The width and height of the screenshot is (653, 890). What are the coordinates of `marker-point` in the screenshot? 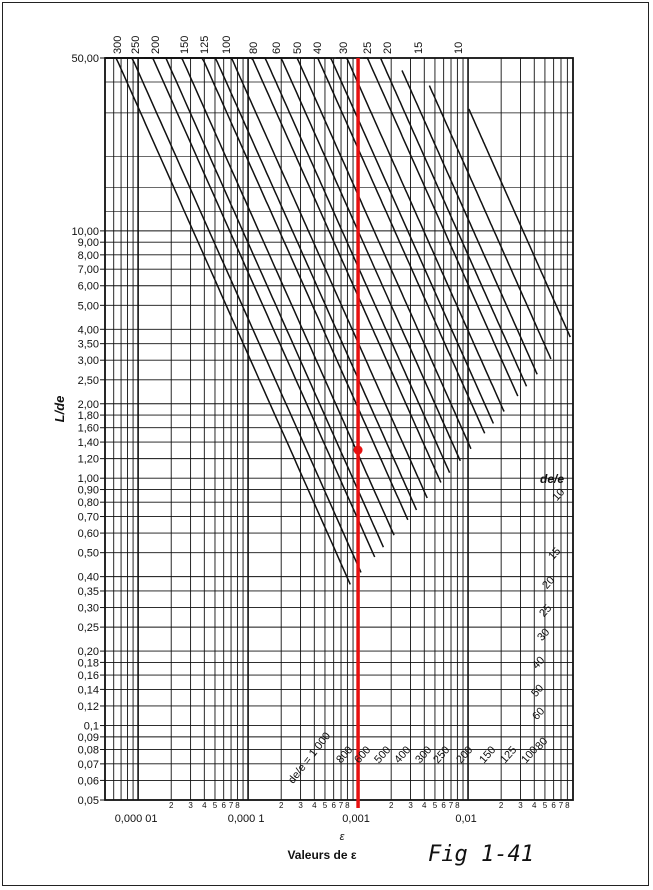 It's located at (358, 450).